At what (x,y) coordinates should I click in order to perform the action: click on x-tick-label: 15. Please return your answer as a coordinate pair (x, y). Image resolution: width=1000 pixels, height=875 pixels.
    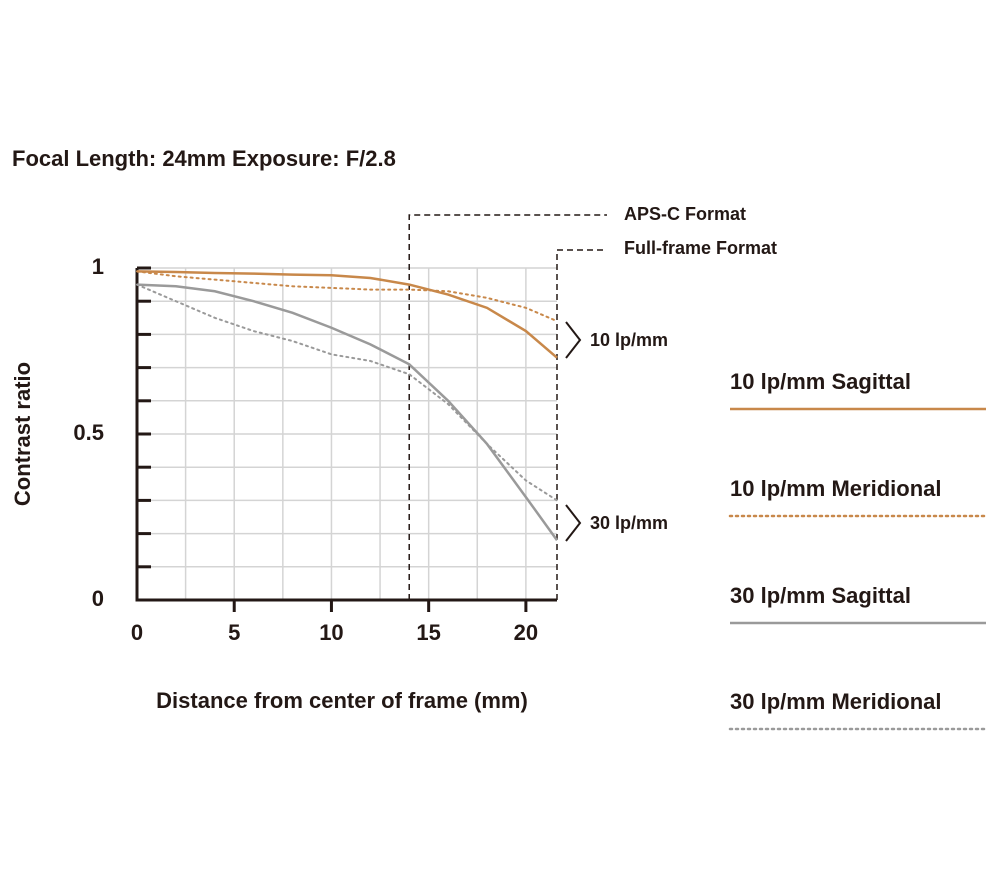
    Looking at the image, I should click on (428, 632).